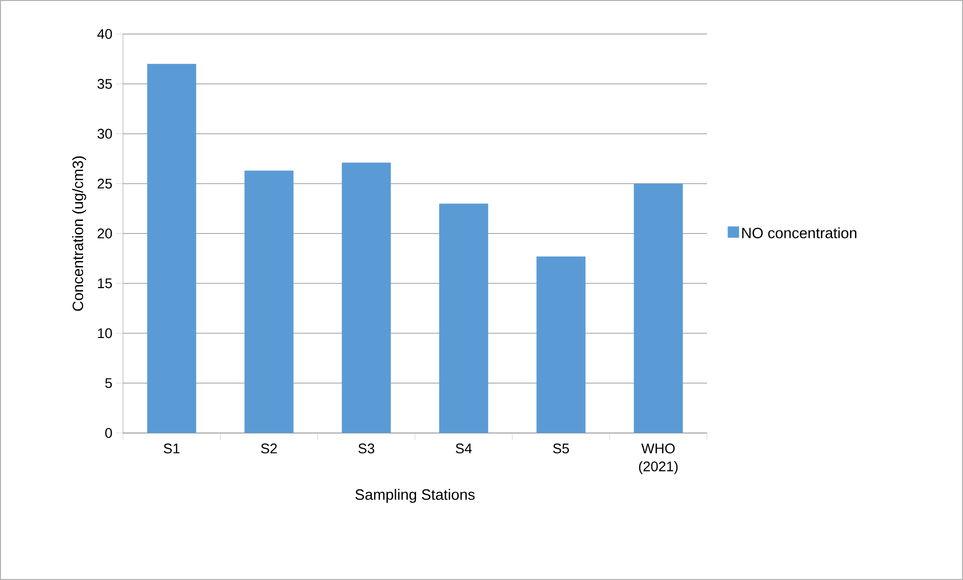 The width and height of the screenshot is (963, 580). Describe the element at coordinates (105, 333) in the screenshot. I see `y-tick-label: 10` at that location.